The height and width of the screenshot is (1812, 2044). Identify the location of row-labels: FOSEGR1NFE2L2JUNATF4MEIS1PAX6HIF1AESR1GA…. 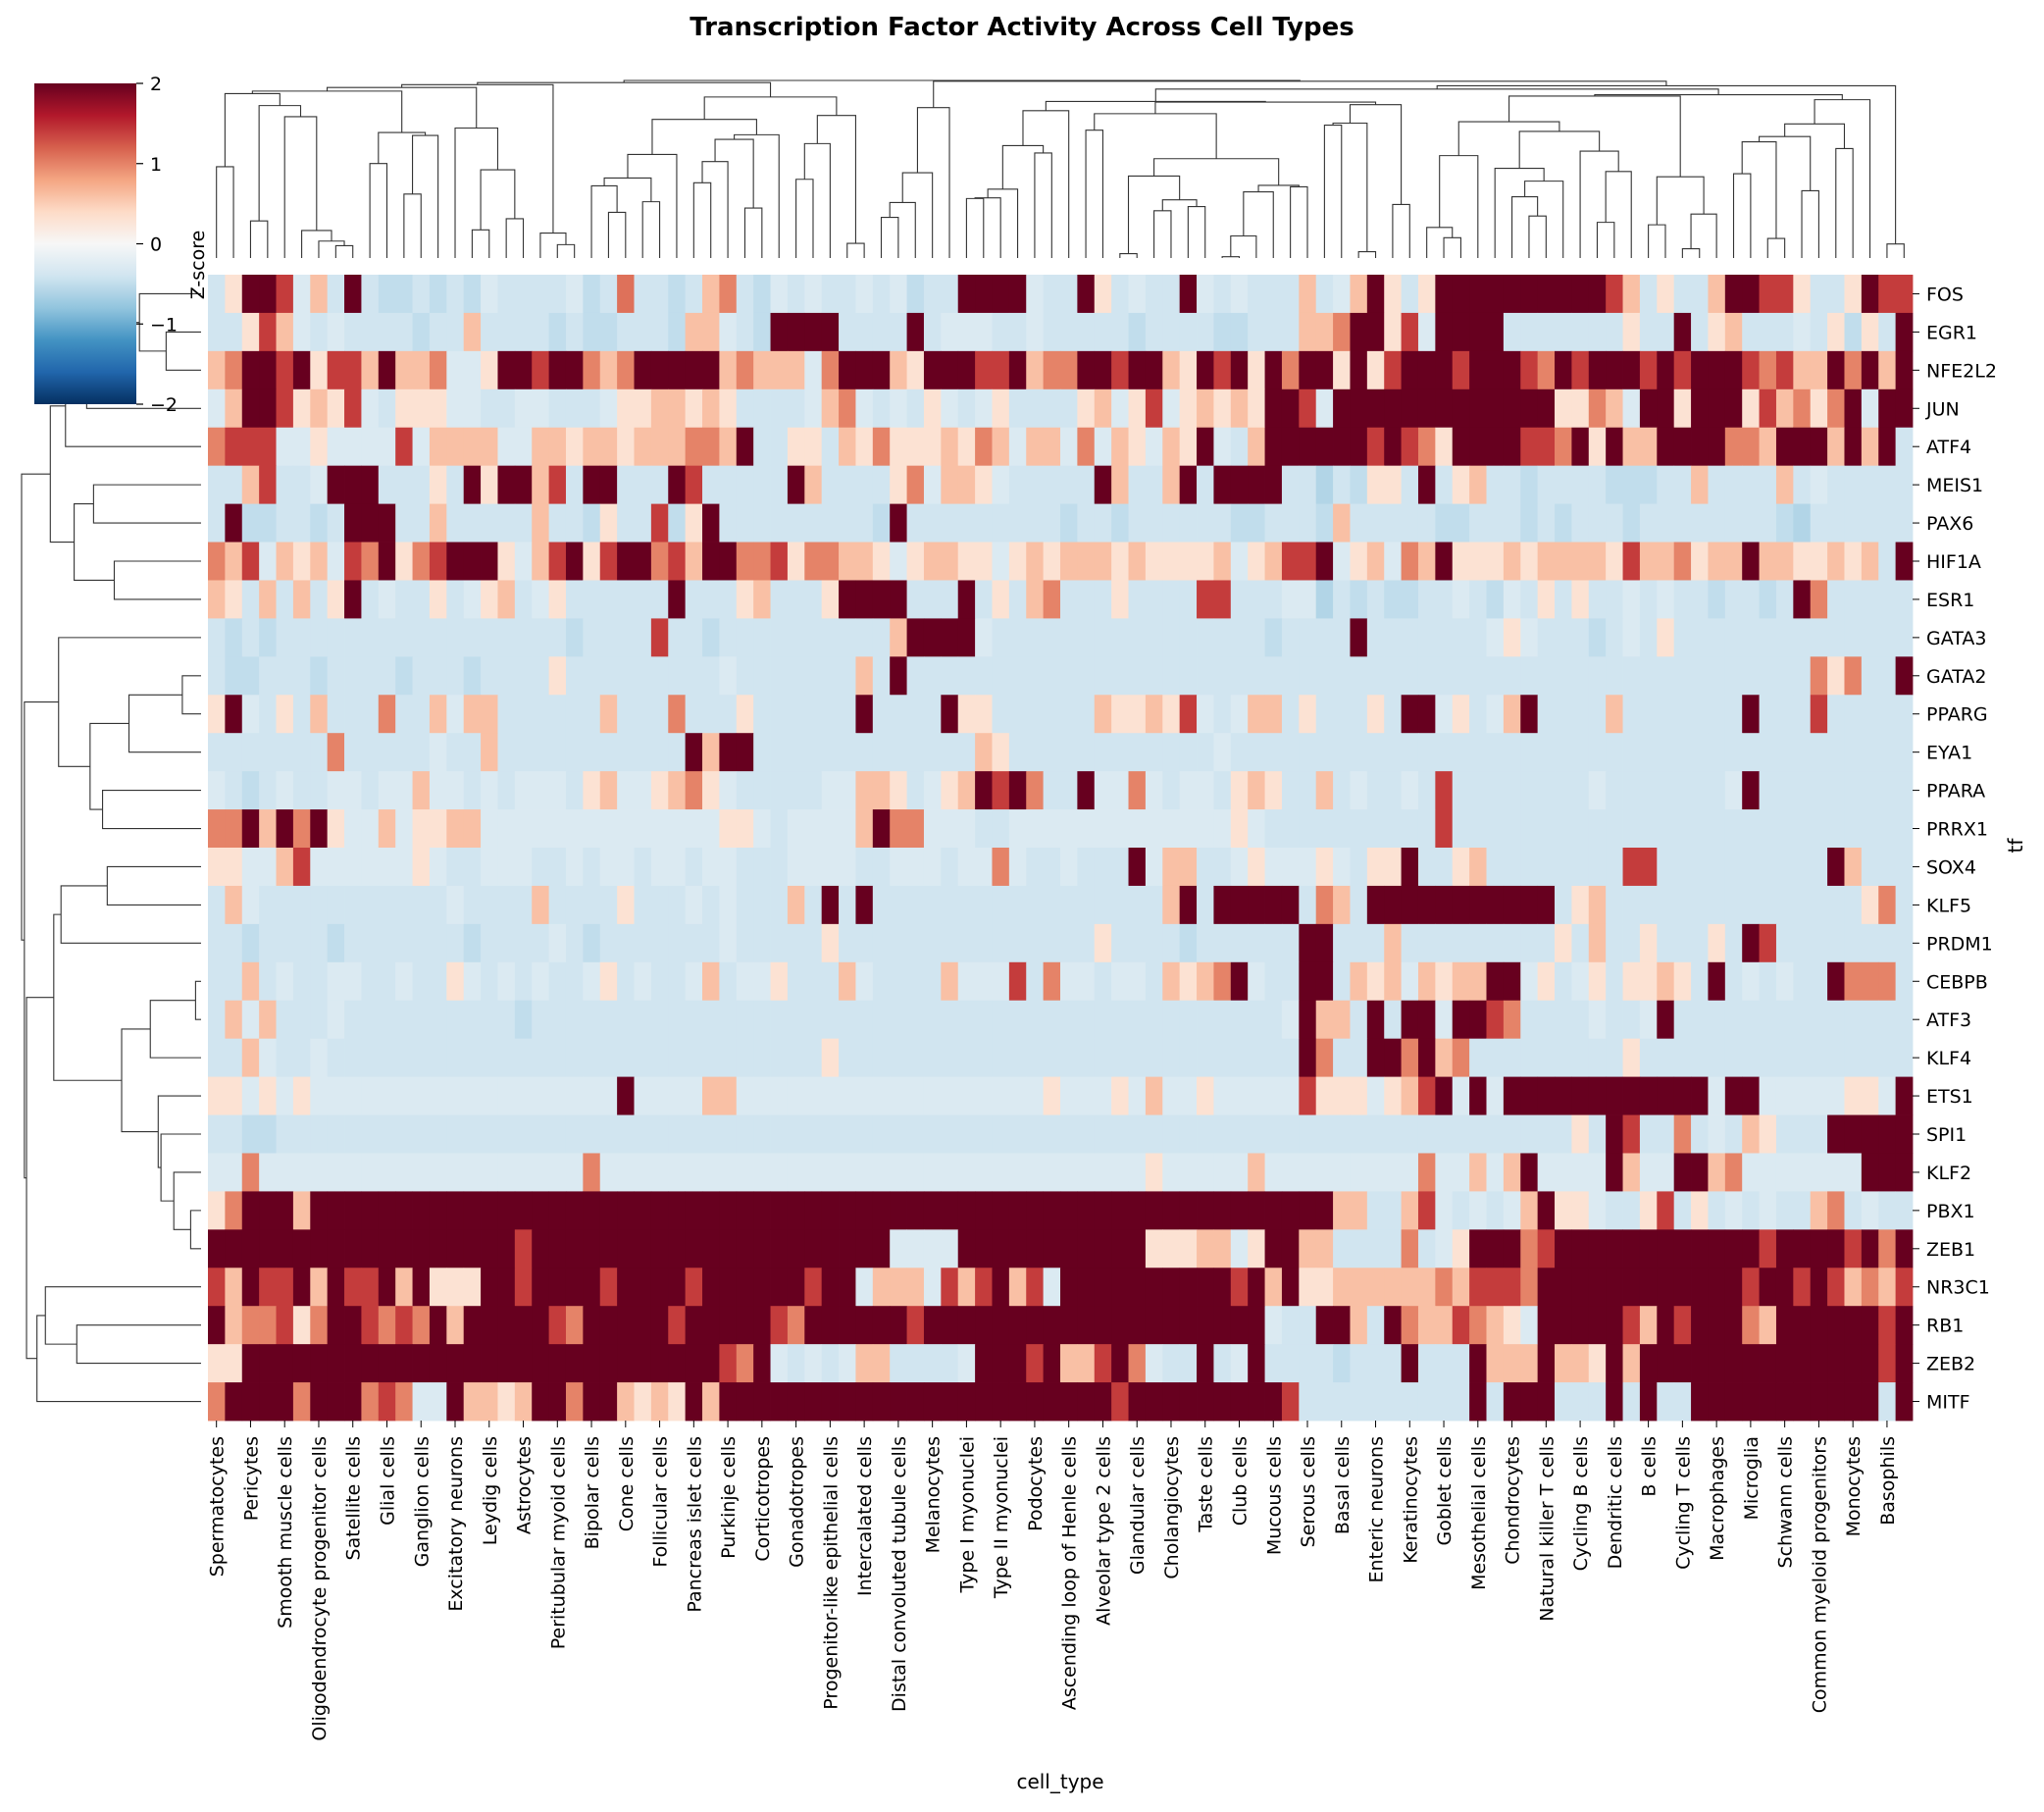
(1955, 849).